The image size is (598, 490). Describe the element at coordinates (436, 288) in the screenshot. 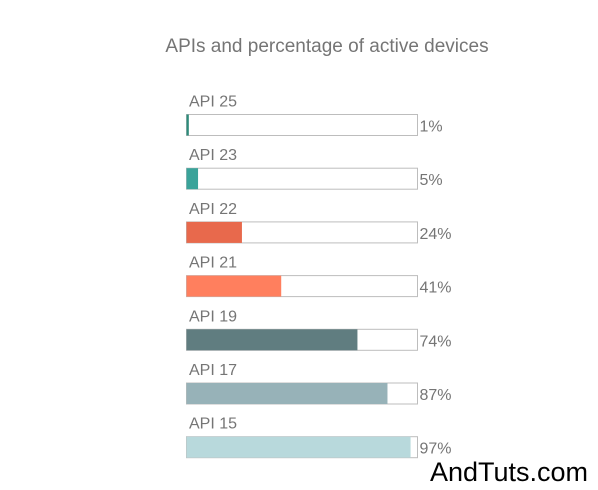

I see `value-label: 41%` at that location.